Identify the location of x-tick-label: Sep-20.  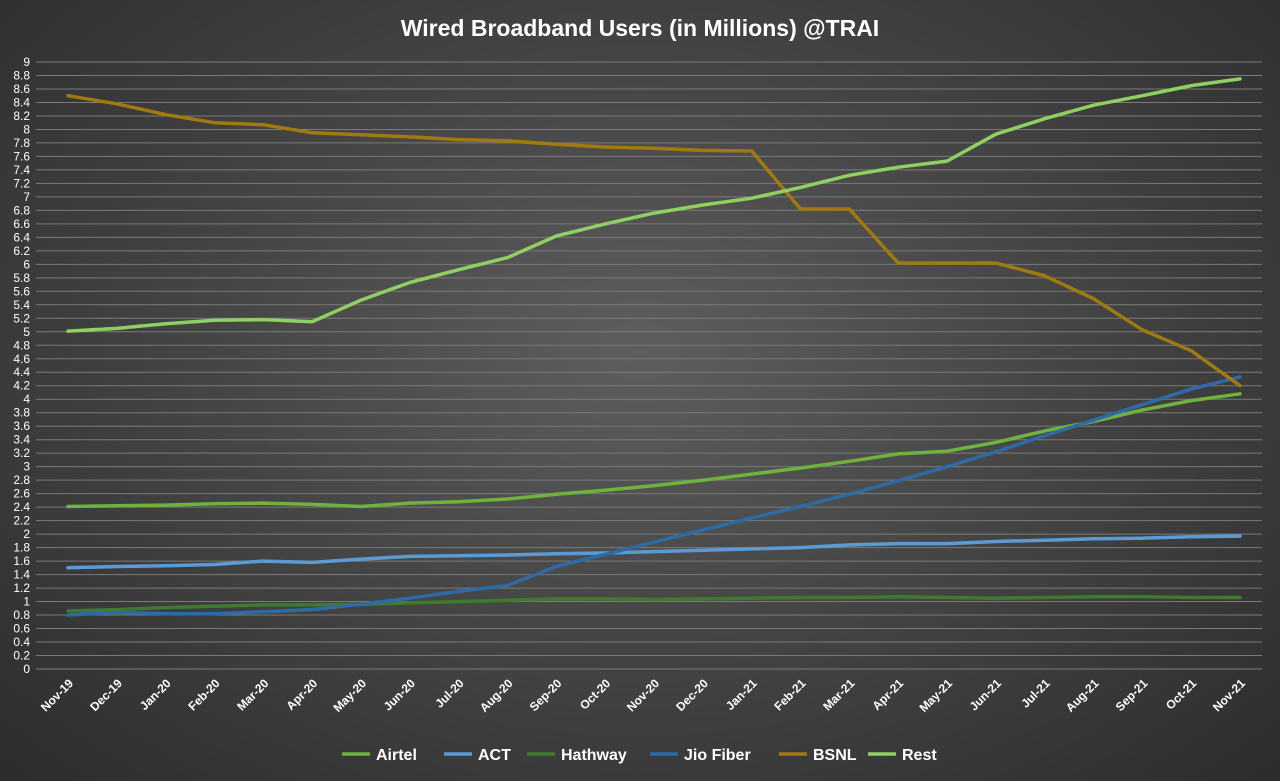
(546, 695).